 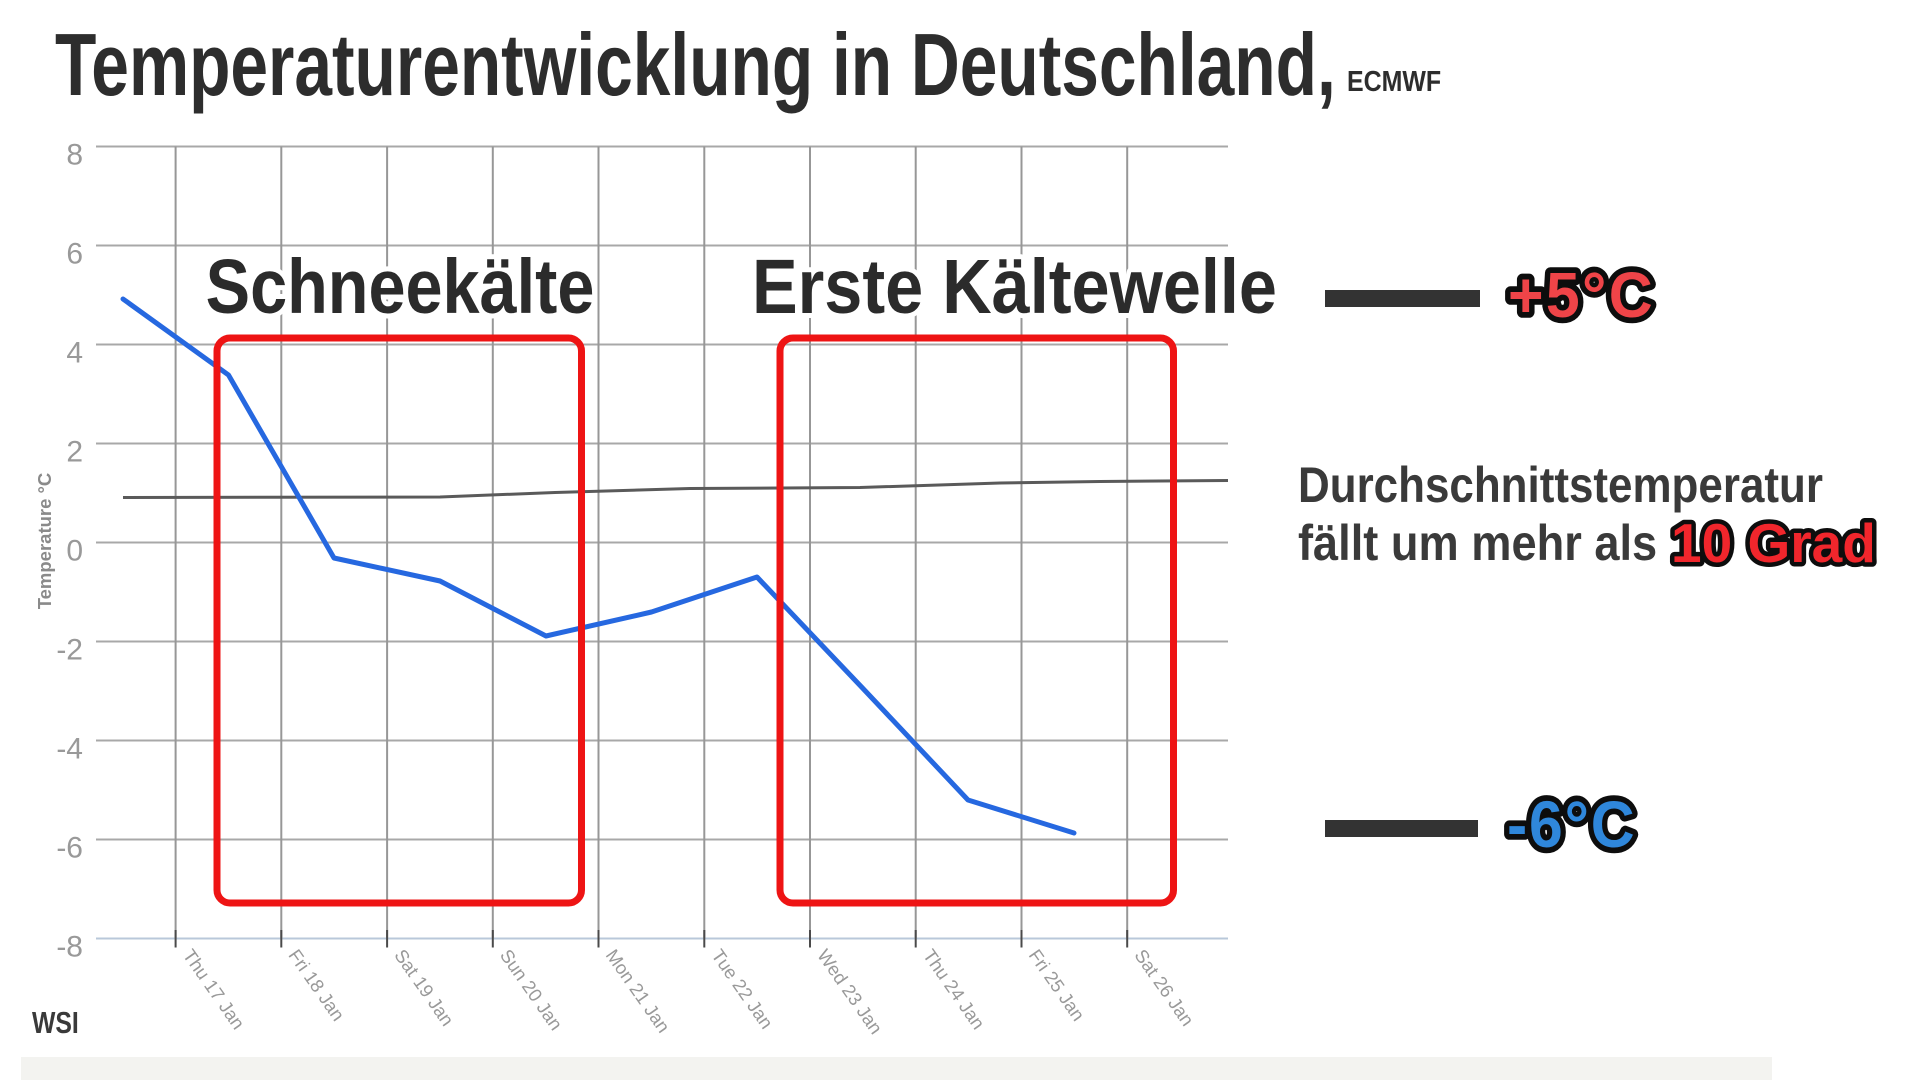 I want to click on svg-text: Erste Kältewelle, so click(x=1014, y=287).